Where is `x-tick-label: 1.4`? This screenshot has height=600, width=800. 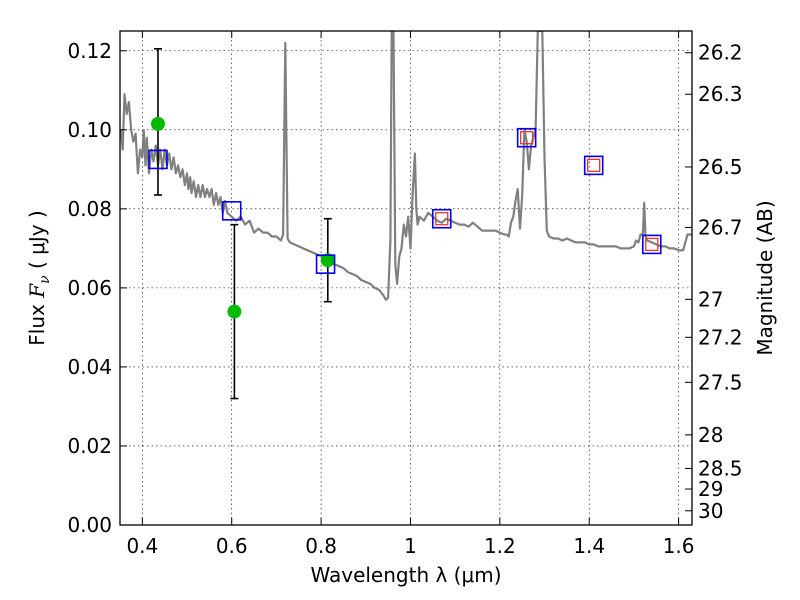 x-tick-label: 1.4 is located at coordinates (589, 546).